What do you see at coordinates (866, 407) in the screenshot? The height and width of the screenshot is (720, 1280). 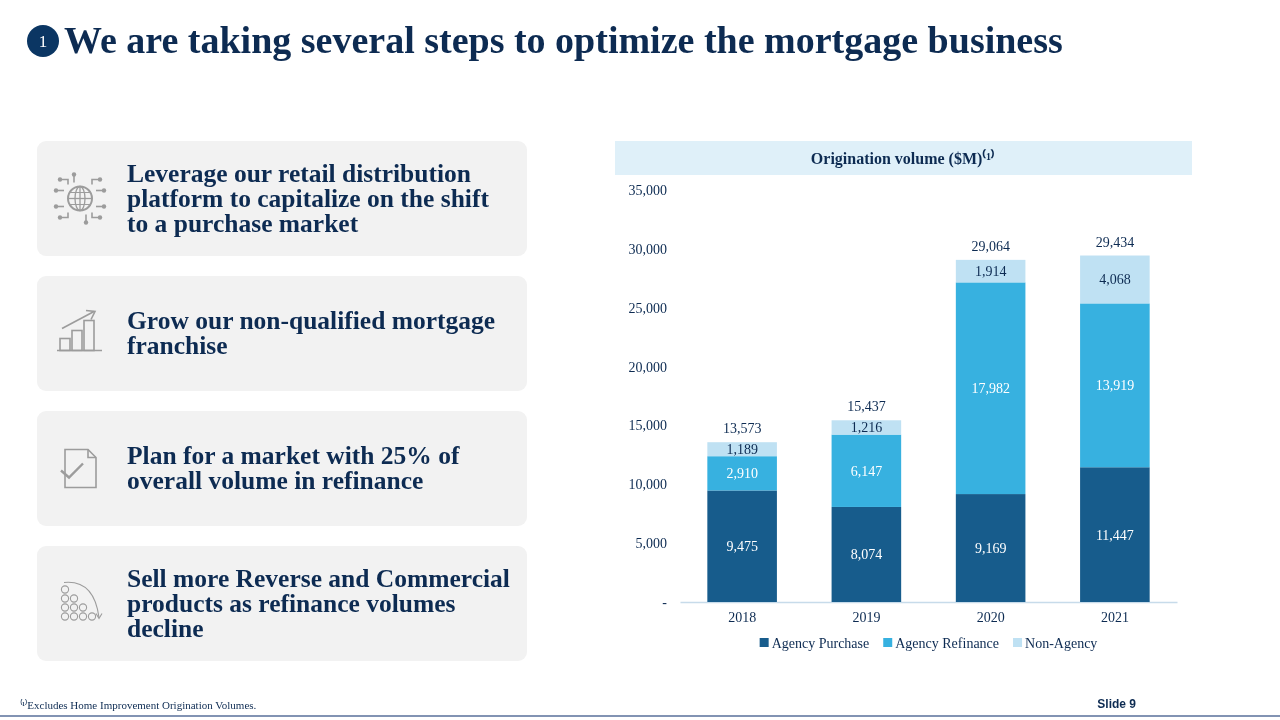 I see `total-label: 15,437` at bounding box center [866, 407].